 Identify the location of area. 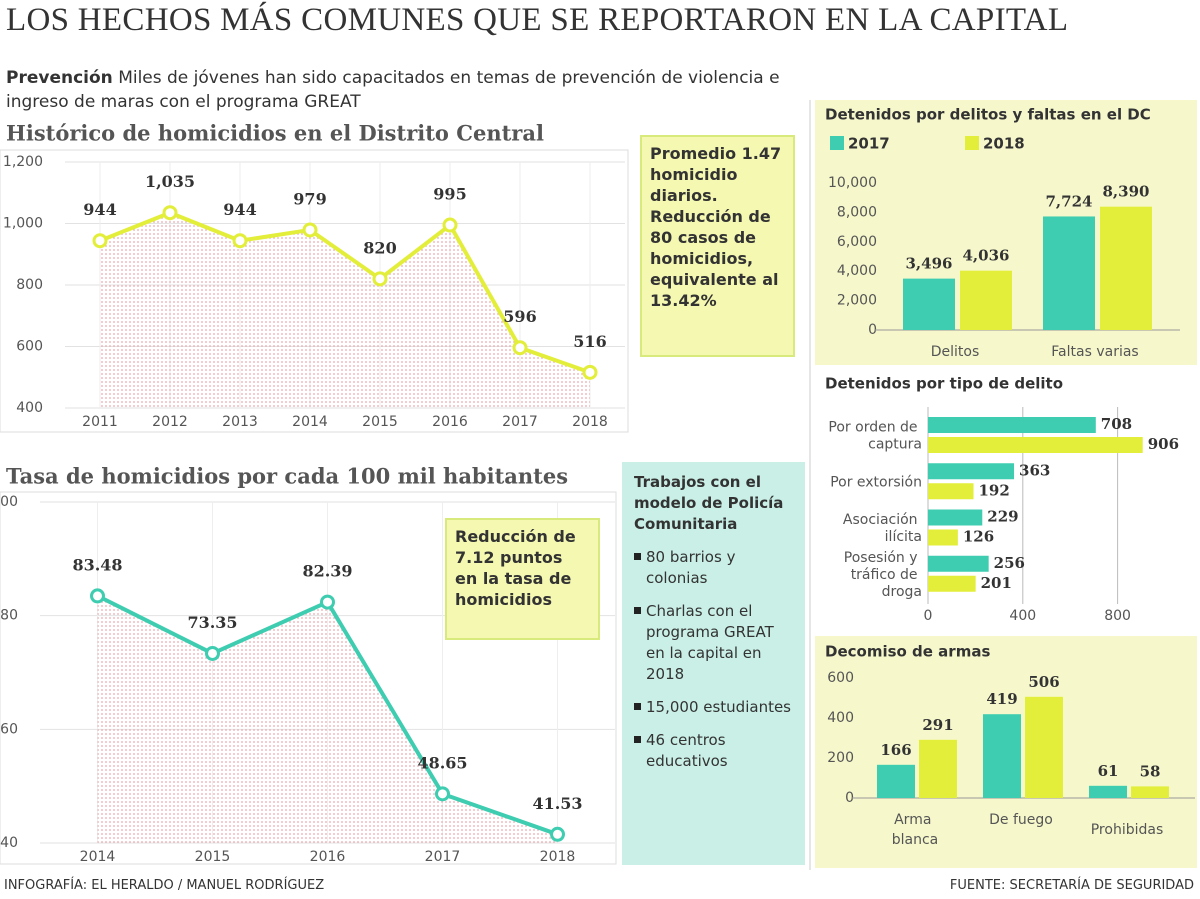
(345, 310).